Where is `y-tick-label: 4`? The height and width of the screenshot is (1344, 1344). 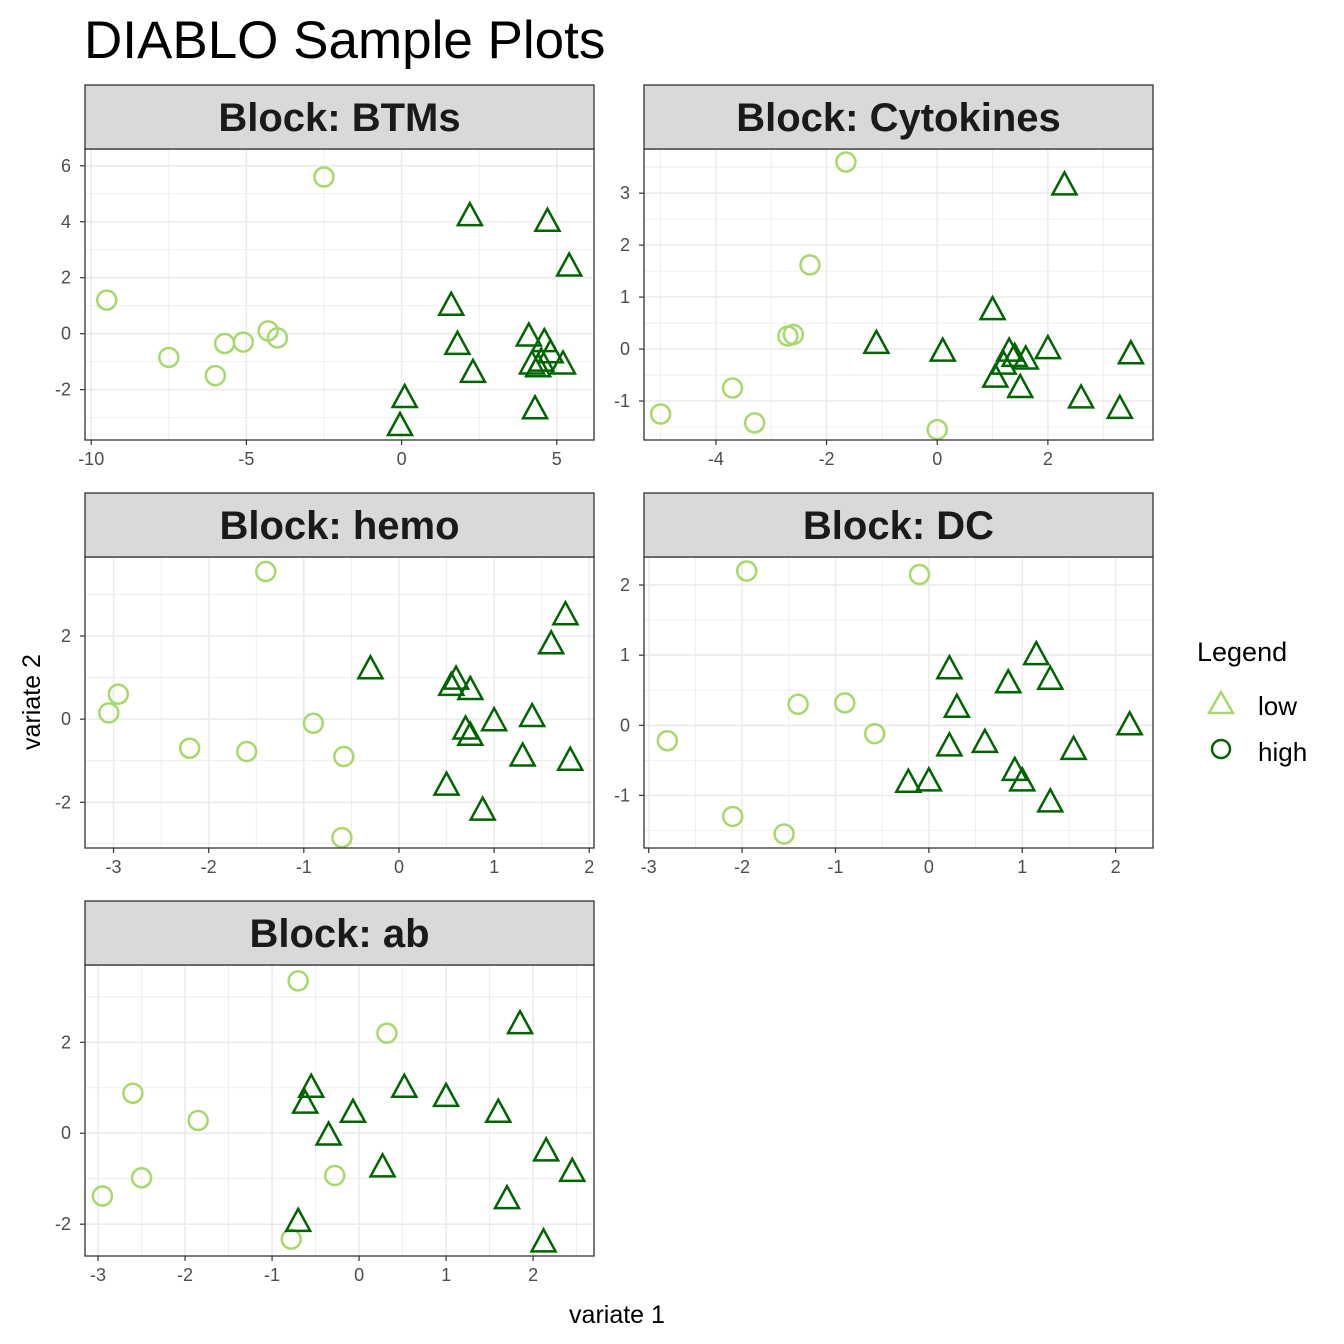
y-tick-label: 4 is located at coordinates (66, 222).